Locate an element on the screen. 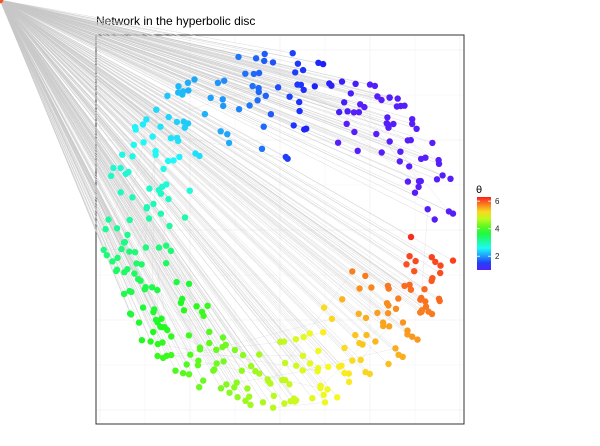  legend-tick-label: 2 is located at coordinates (497, 256).